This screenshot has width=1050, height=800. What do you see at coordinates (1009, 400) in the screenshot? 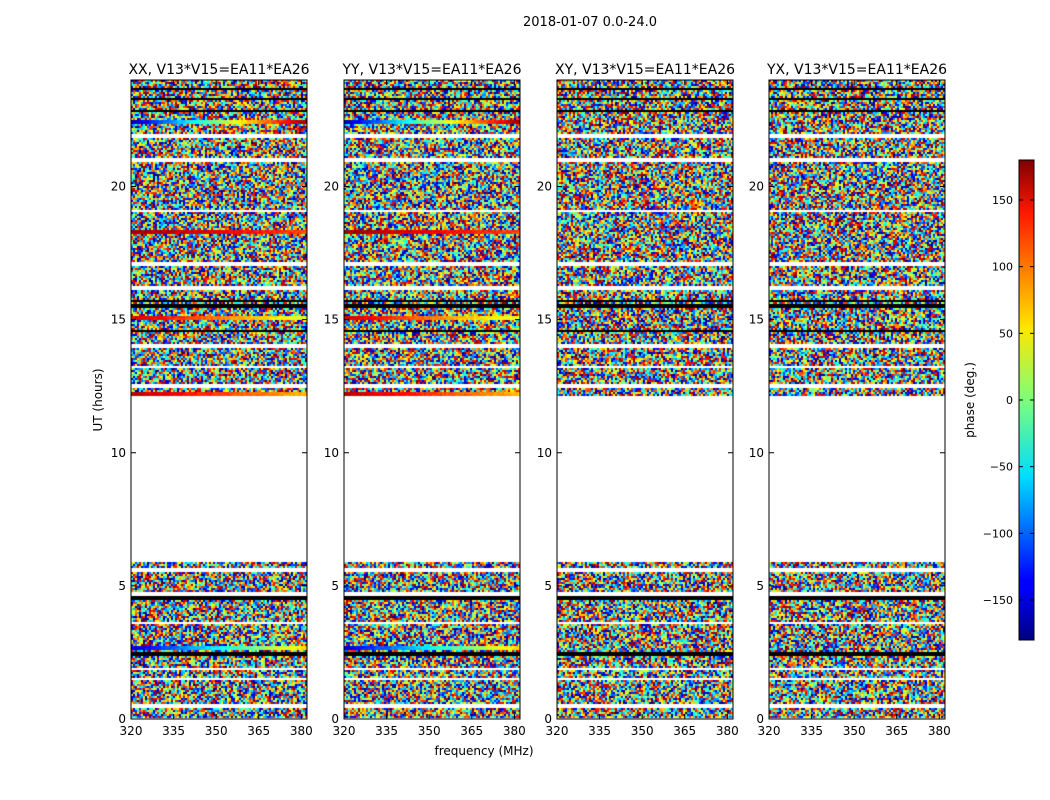
I see `colorbar-tick-label: 0` at bounding box center [1009, 400].